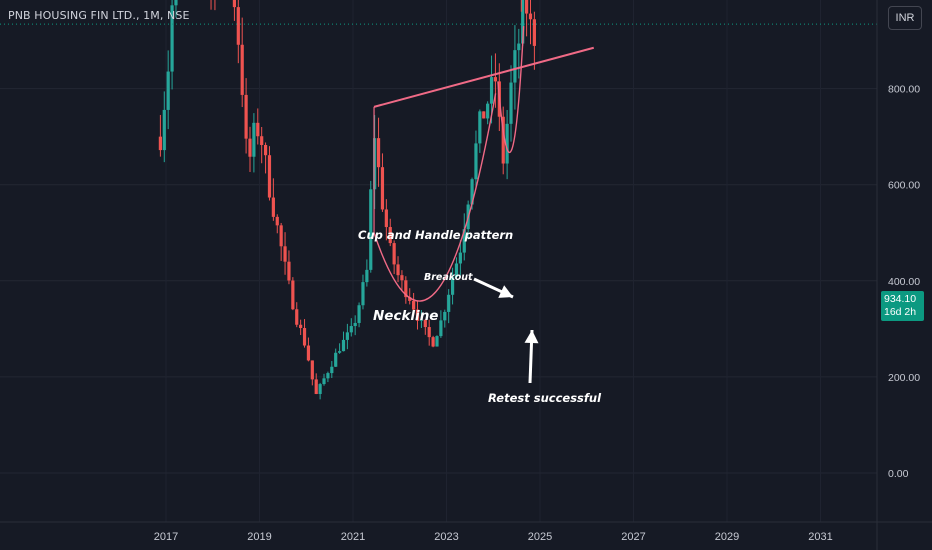 The height and width of the screenshot is (550, 932). I want to click on neckline, so click(484, 77).